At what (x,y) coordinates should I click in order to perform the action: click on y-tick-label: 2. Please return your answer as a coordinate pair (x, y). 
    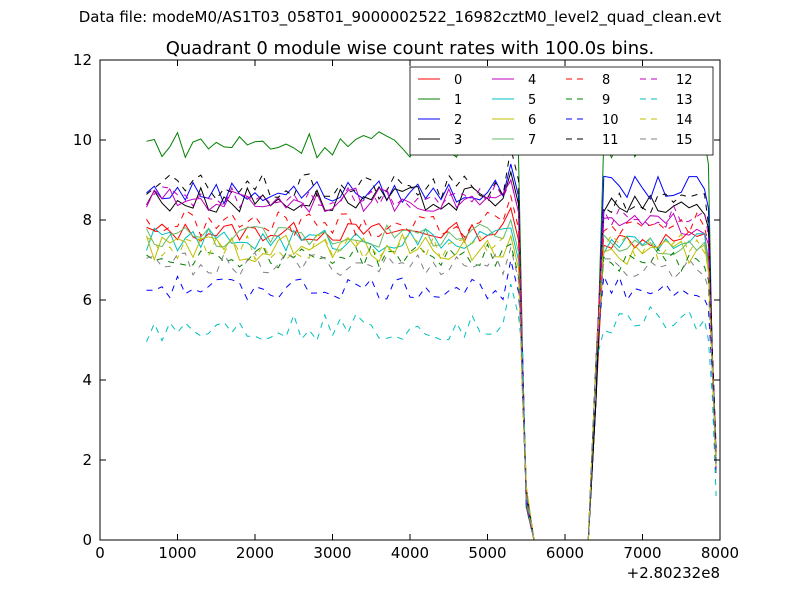
    Looking at the image, I should click on (87, 460).